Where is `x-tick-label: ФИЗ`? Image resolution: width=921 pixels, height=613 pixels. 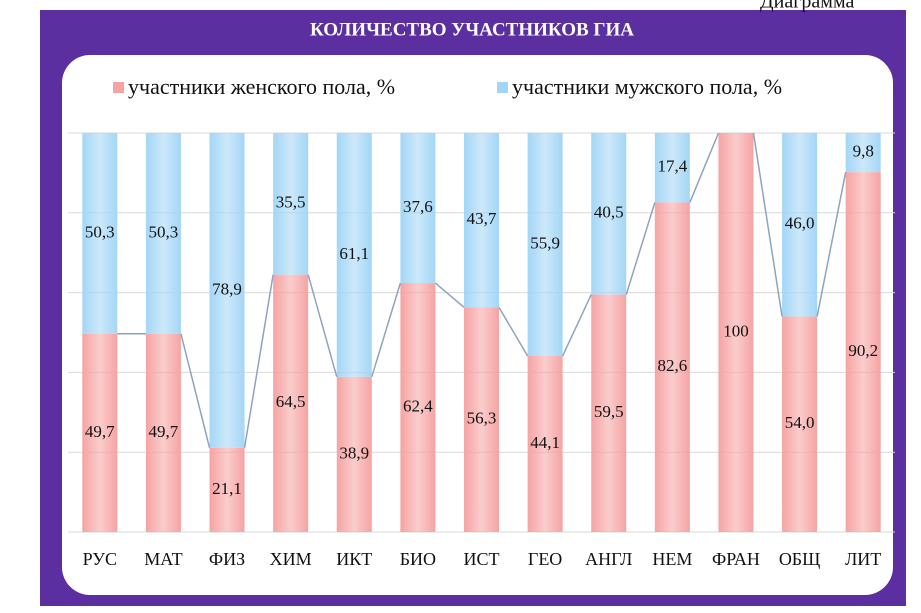 x-tick-label: ФИЗ is located at coordinates (227, 559).